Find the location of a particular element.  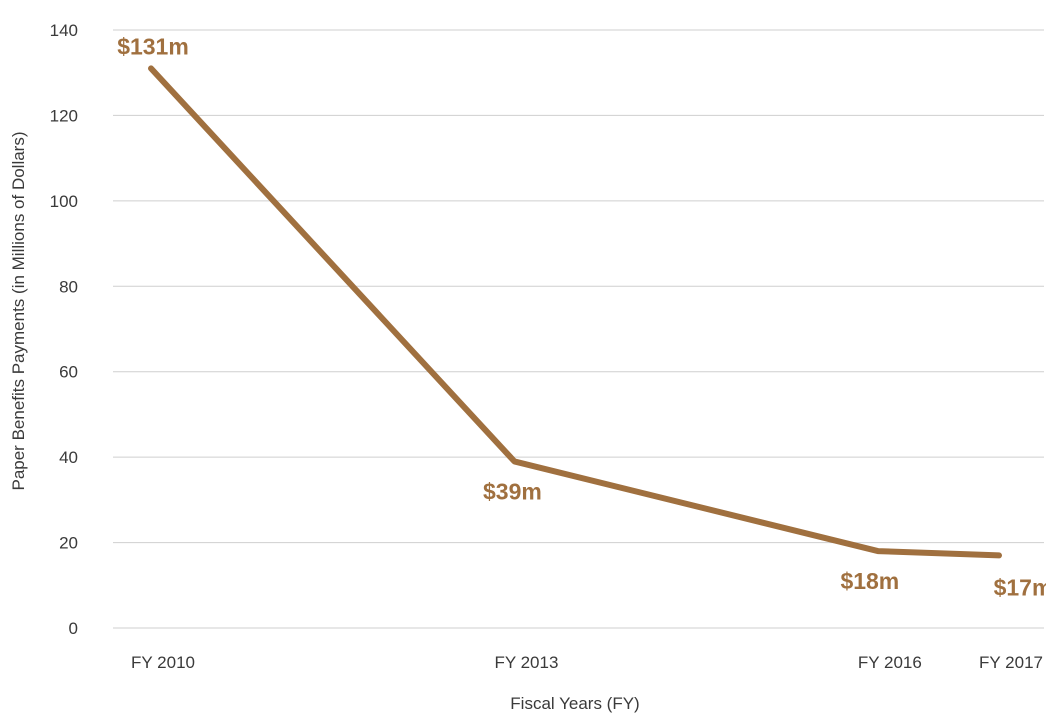

data-label: $17m is located at coordinates (1020, 587).